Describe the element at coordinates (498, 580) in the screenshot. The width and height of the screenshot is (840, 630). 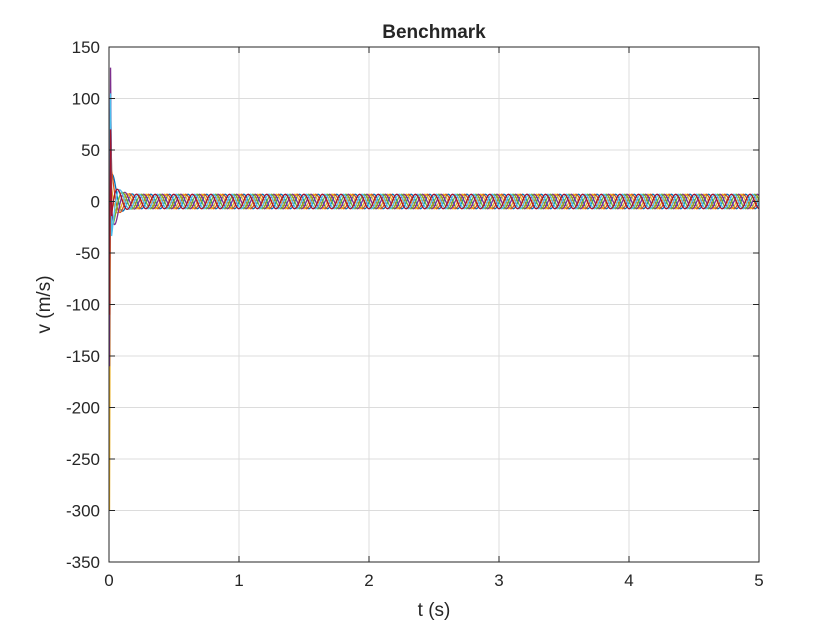
I see `x-tick-label: 3` at that location.